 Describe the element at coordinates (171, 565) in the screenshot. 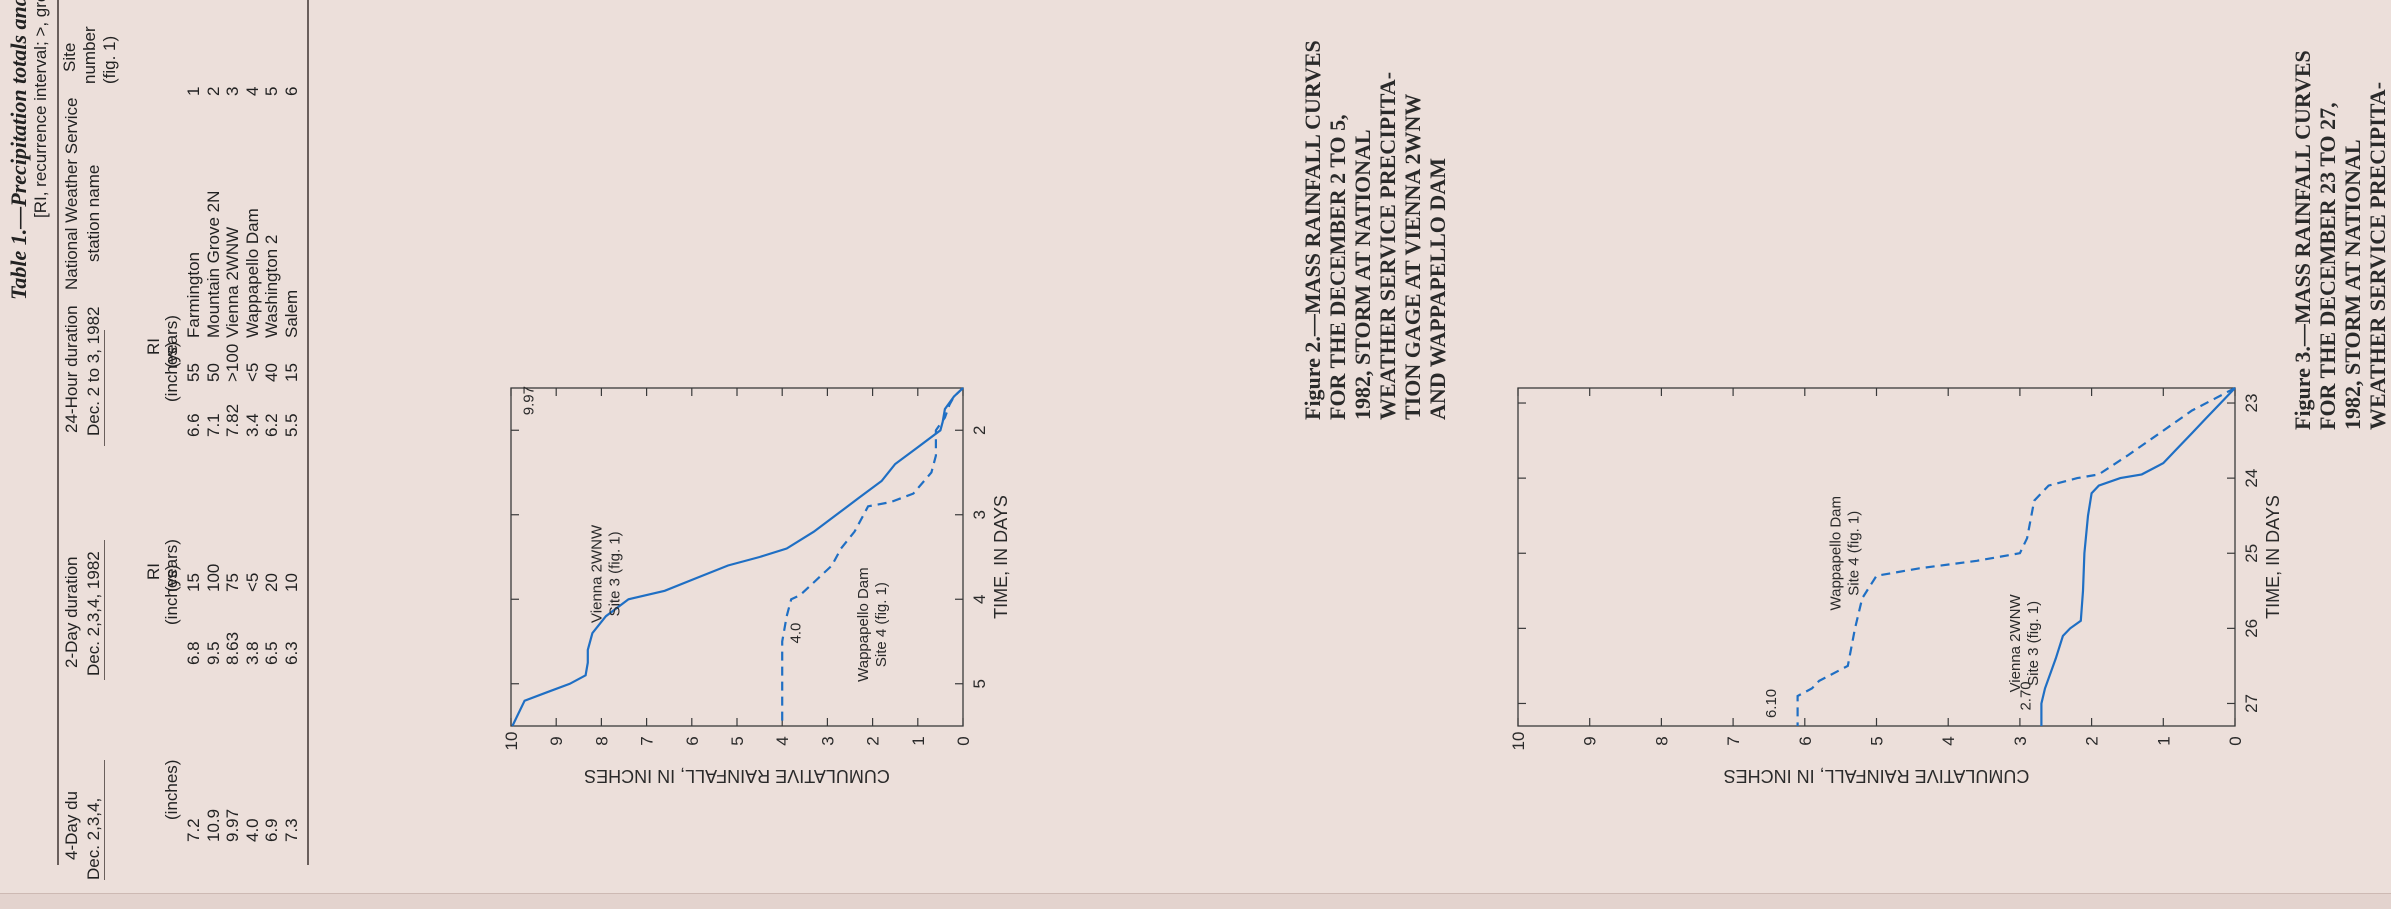

I see `unit-years-2day: (years)` at that location.